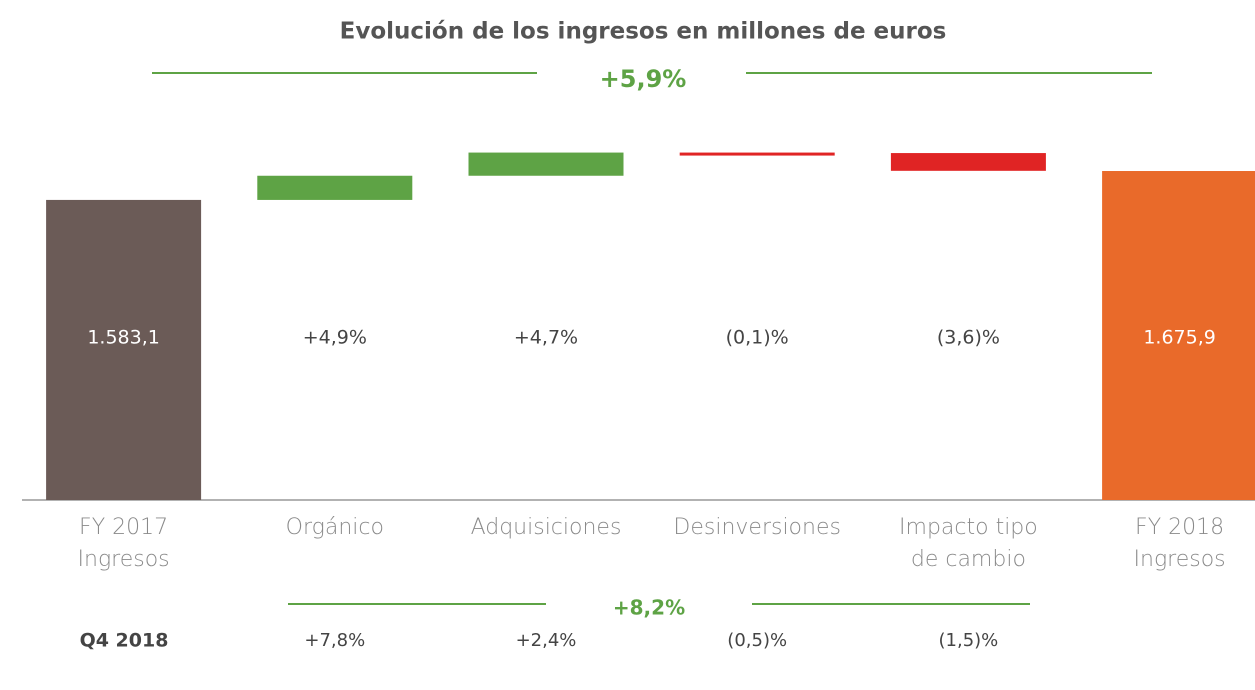  Describe the element at coordinates (968, 338) in the screenshot. I see `change-label: (3,6)%` at that location.